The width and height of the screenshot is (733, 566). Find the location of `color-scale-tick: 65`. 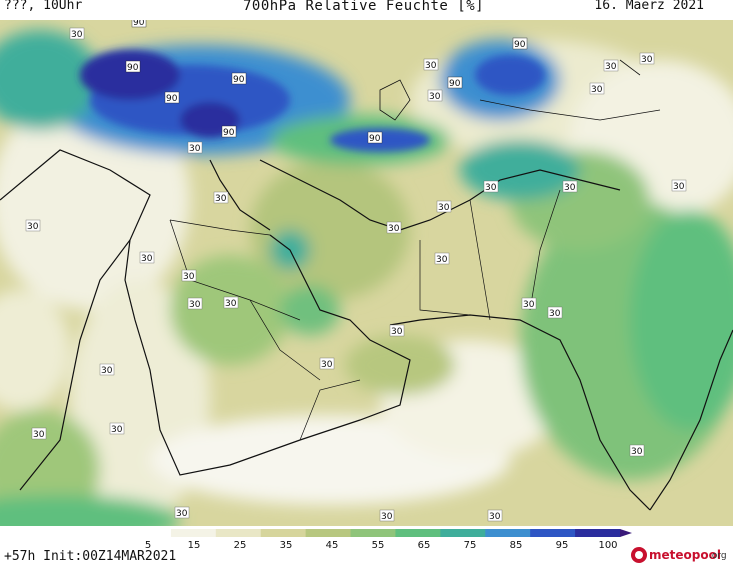

color-scale-tick: 65 is located at coordinates (424, 545).